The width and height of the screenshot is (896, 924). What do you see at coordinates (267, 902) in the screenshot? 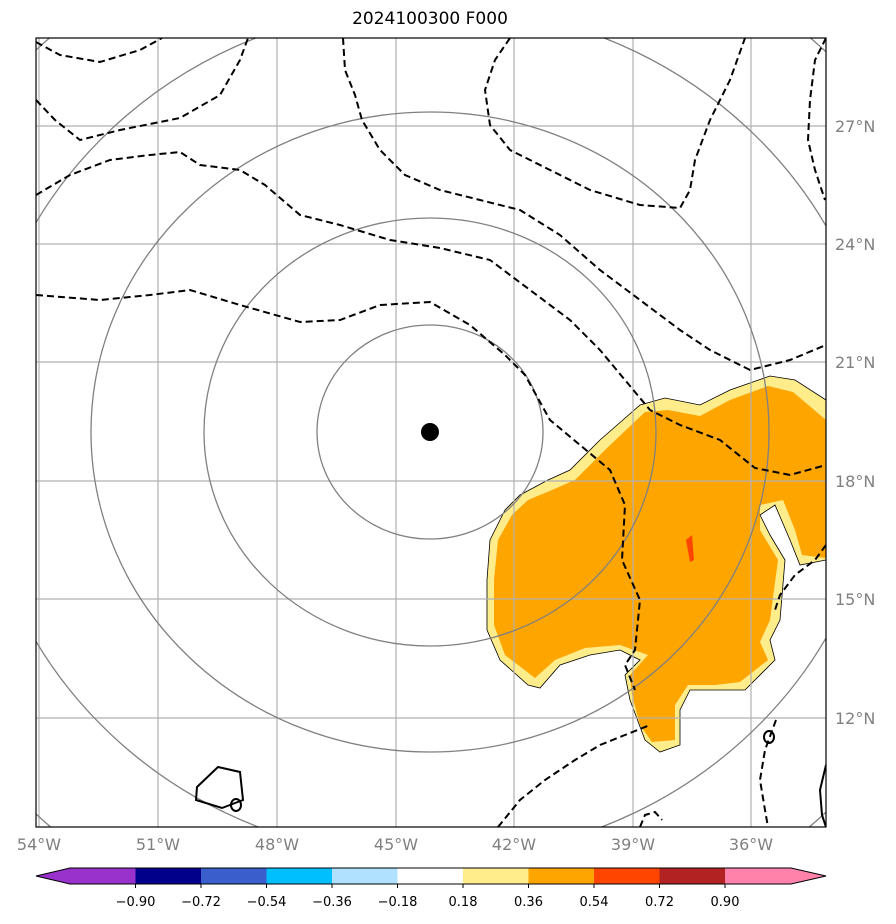
I see `colorbar-tick: −0.54` at bounding box center [267, 902].